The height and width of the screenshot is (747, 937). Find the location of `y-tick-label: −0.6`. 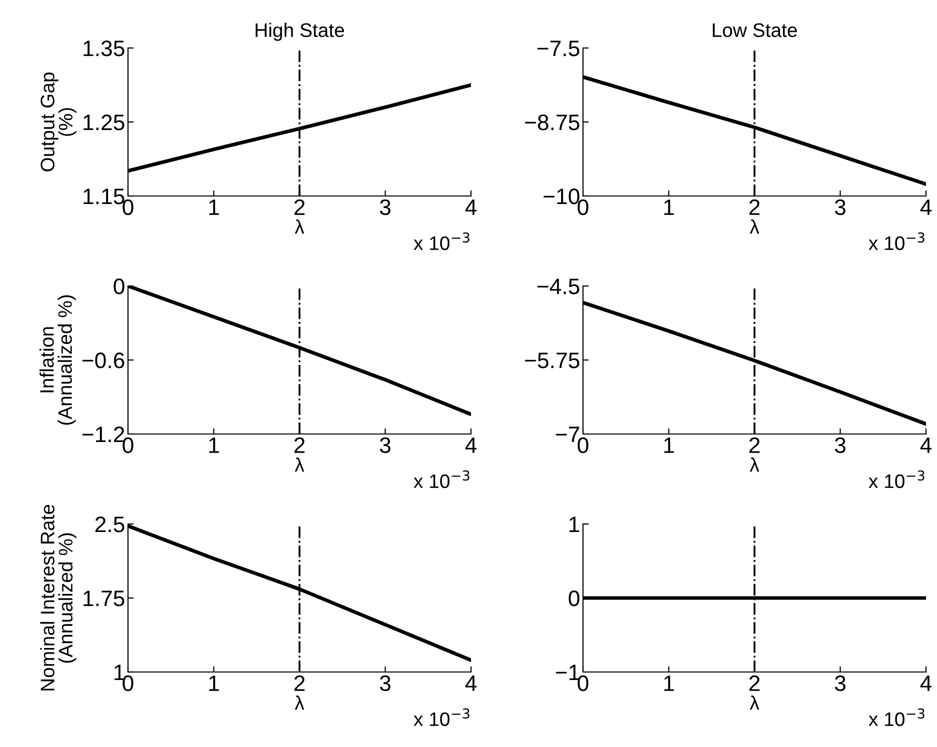

y-tick-label: −0.6 is located at coordinates (103, 360).